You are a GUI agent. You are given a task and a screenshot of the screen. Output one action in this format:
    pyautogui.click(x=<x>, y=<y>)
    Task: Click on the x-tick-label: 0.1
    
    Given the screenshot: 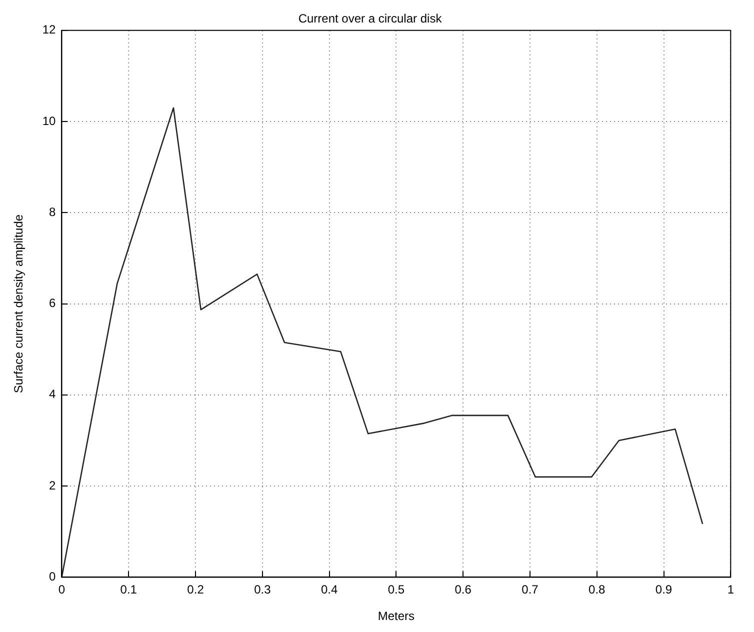 What is the action you would take?
    pyautogui.click(x=129, y=589)
    